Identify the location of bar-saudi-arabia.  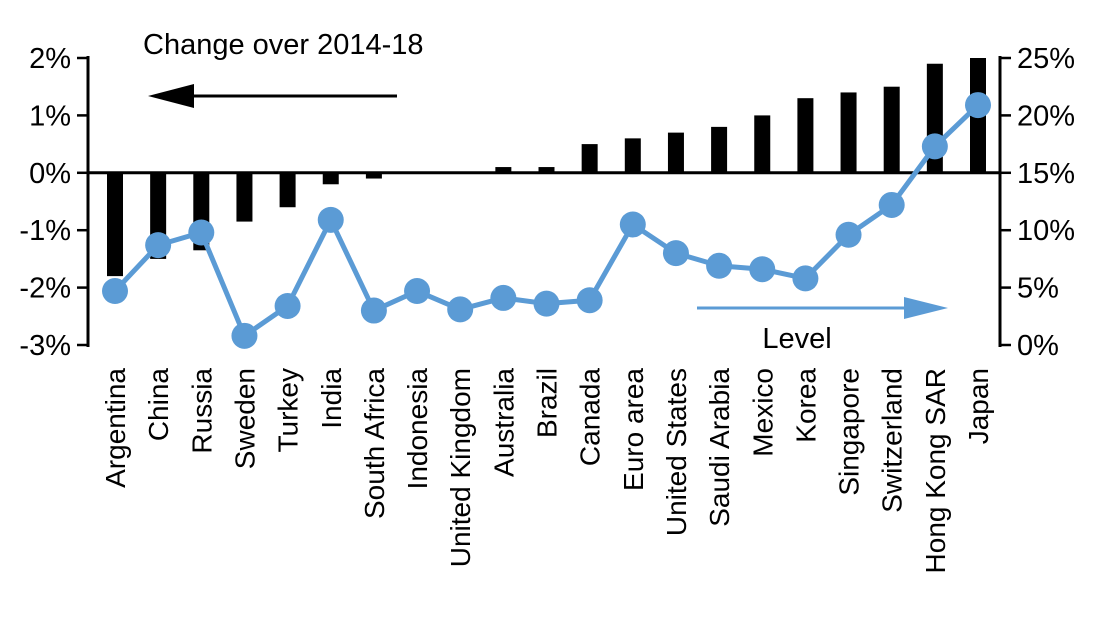
(719, 149).